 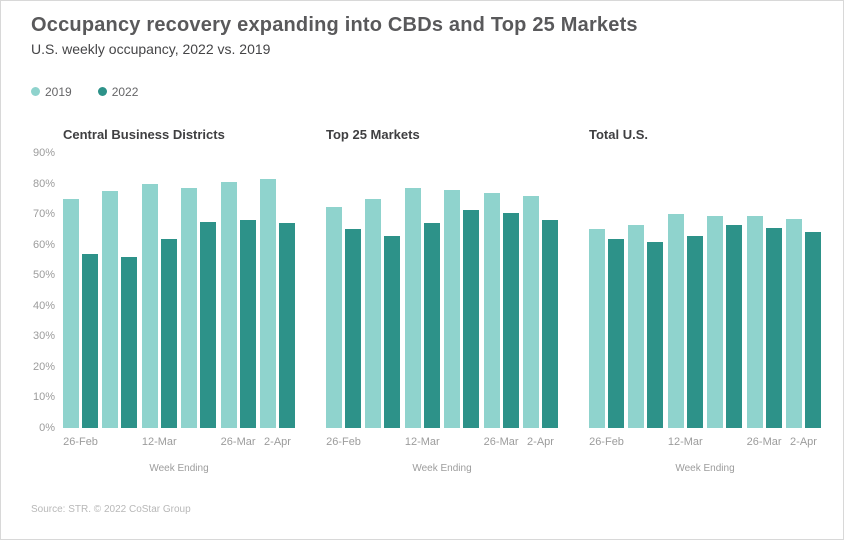 What do you see at coordinates (43, 244) in the screenshot?
I see `y-axis-tick: 60%` at bounding box center [43, 244].